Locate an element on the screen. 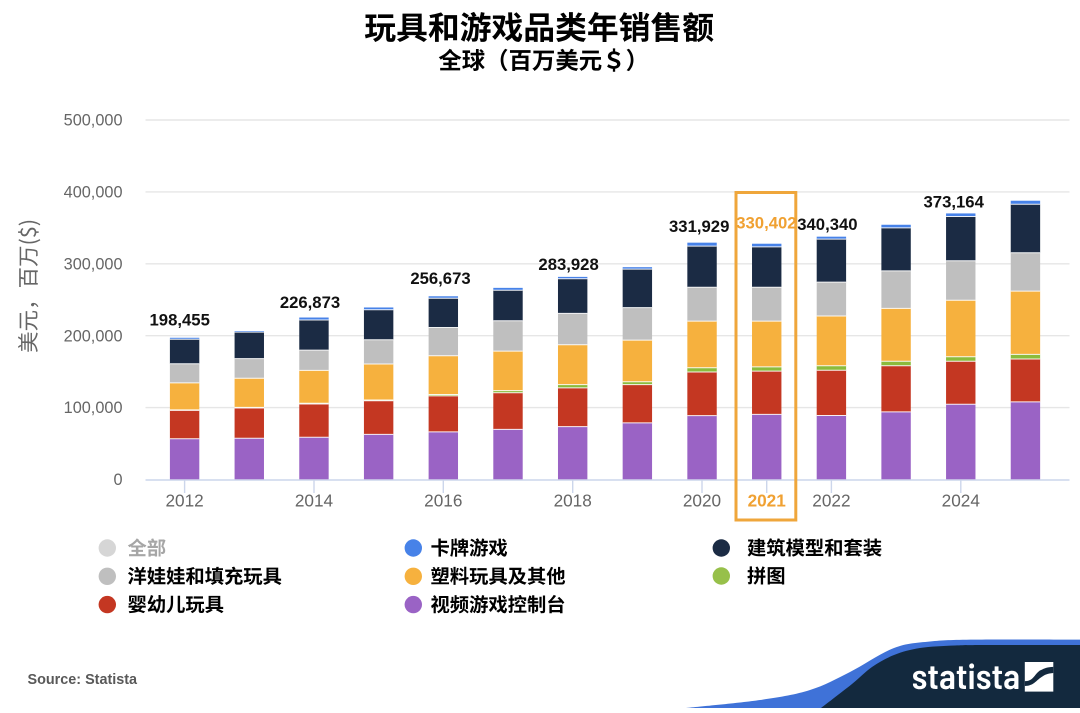 This screenshot has height=713, width=1080. svg-text: 2022 is located at coordinates (831, 500).